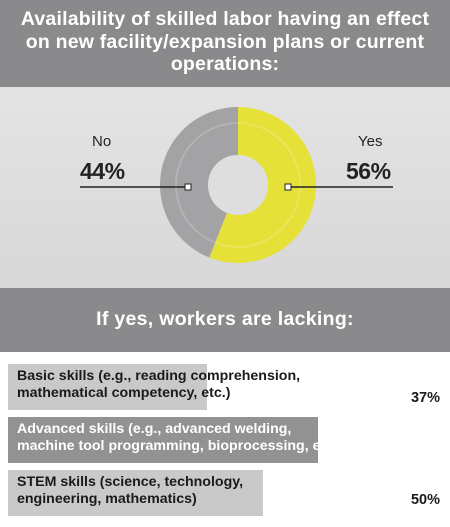  I want to click on bar-stem-skills, so click(135, 493).